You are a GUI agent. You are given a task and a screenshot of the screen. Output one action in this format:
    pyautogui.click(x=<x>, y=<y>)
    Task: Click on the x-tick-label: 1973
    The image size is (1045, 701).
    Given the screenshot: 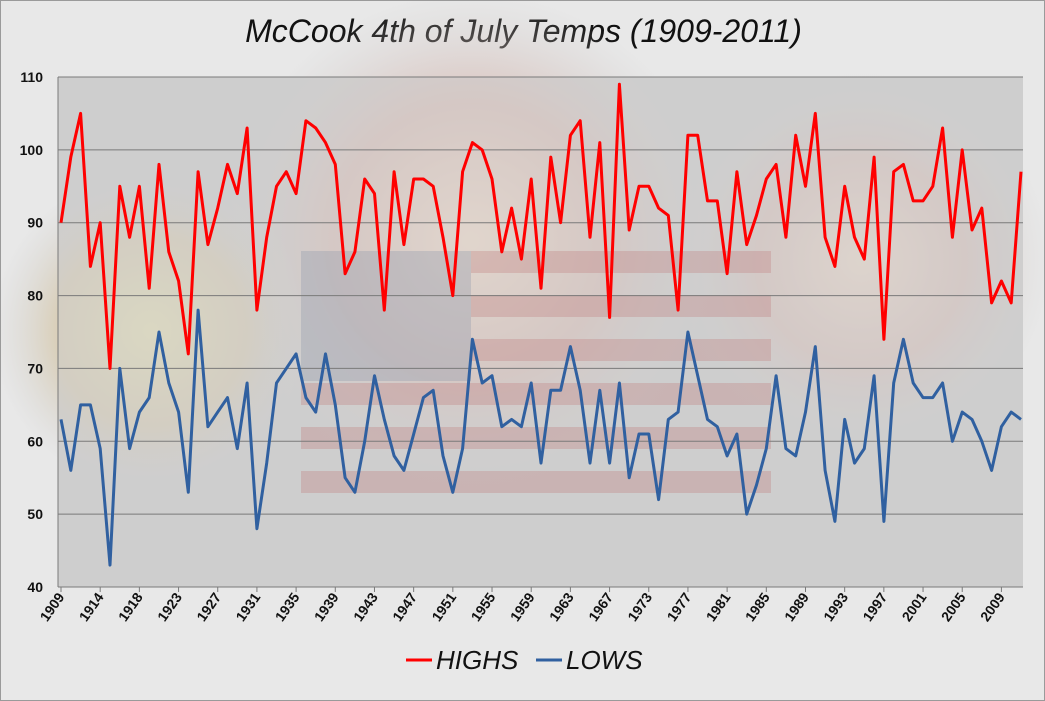 What is the action you would take?
    pyautogui.click(x=639, y=606)
    